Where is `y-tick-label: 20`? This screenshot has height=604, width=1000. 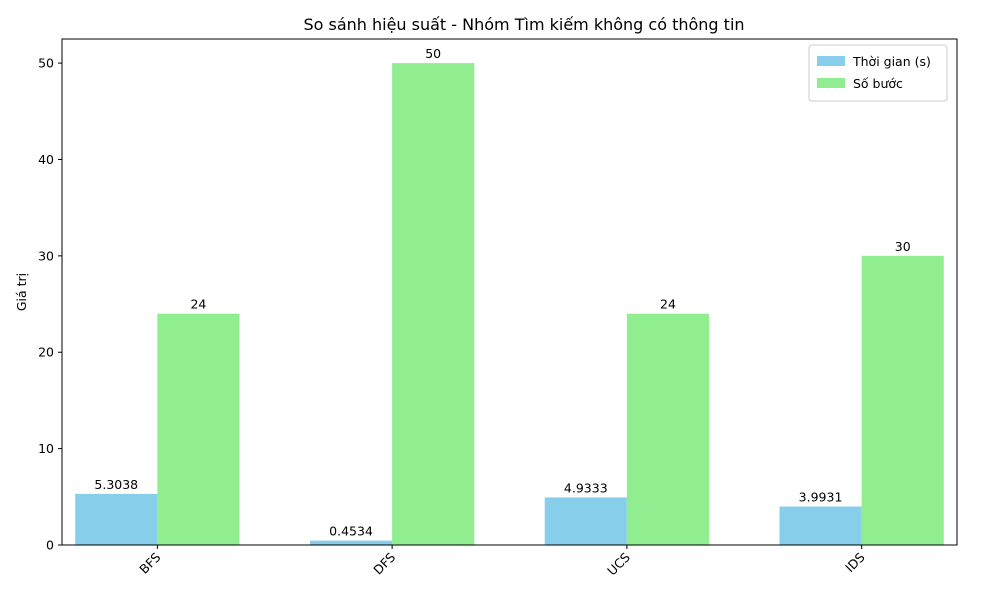
y-tick-label: 20 is located at coordinates (46, 352).